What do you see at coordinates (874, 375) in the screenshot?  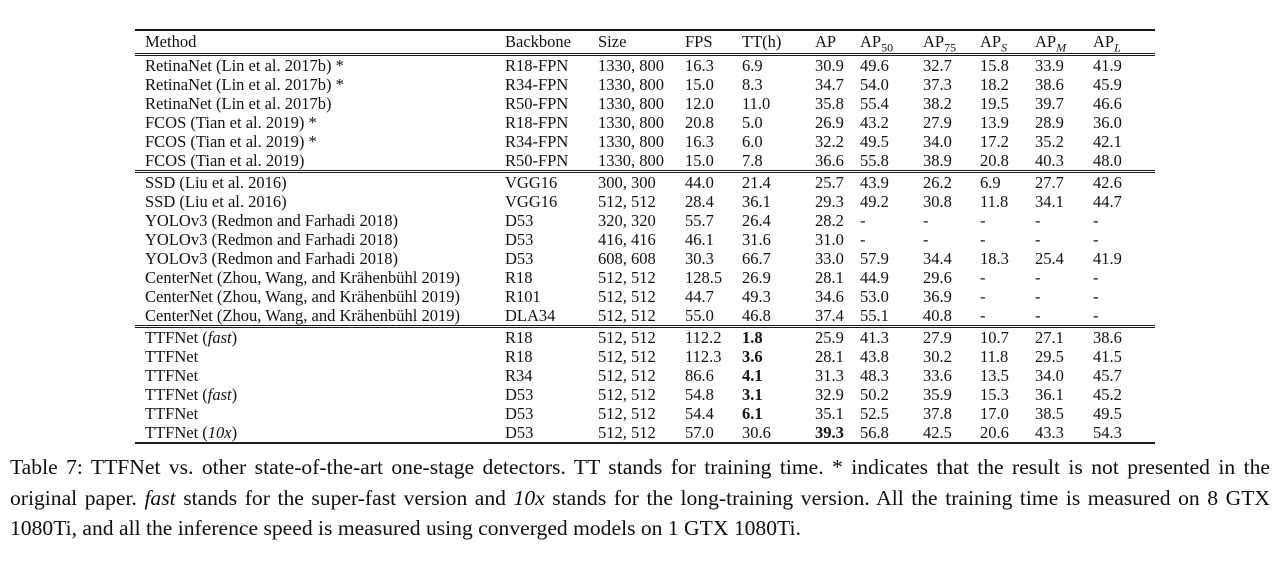 I see `cell-ap-50: 48.3` at bounding box center [874, 375].